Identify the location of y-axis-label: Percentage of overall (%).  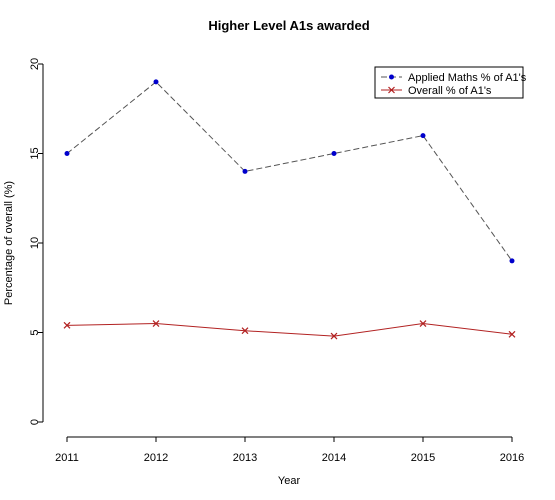
(9, 243).